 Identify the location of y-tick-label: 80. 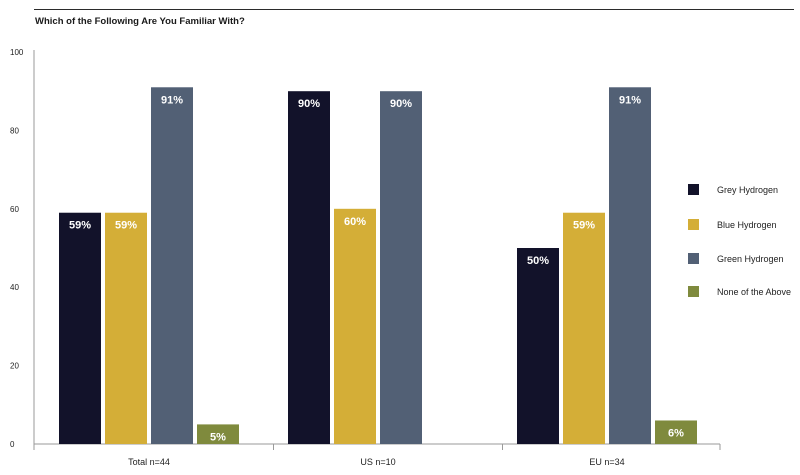
(14, 130).